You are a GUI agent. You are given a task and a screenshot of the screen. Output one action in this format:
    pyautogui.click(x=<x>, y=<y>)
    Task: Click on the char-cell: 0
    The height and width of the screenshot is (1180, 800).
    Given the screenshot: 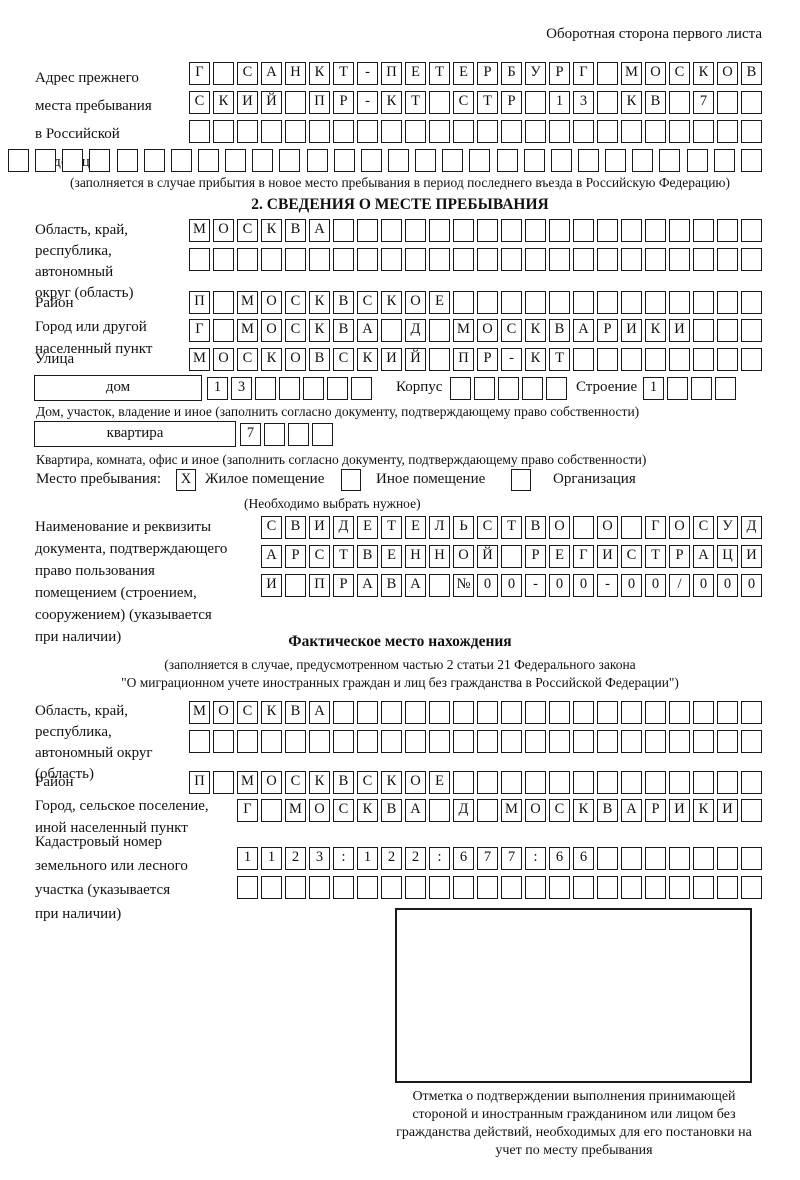 What is the action you would take?
    pyautogui.click(x=559, y=585)
    